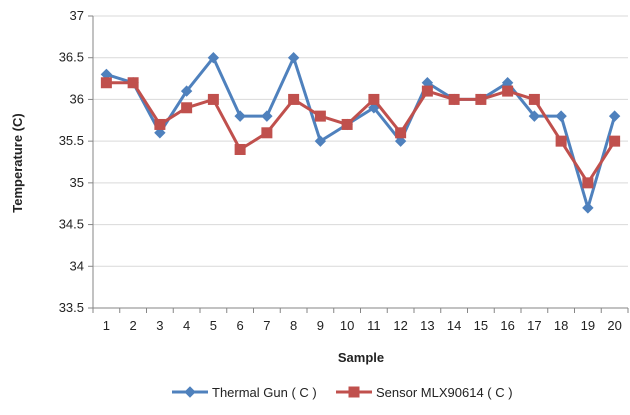 This screenshot has width=630, height=415. Describe the element at coordinates (320, 325) in the screenshot. I see `x-tick-label: 9` at that location.